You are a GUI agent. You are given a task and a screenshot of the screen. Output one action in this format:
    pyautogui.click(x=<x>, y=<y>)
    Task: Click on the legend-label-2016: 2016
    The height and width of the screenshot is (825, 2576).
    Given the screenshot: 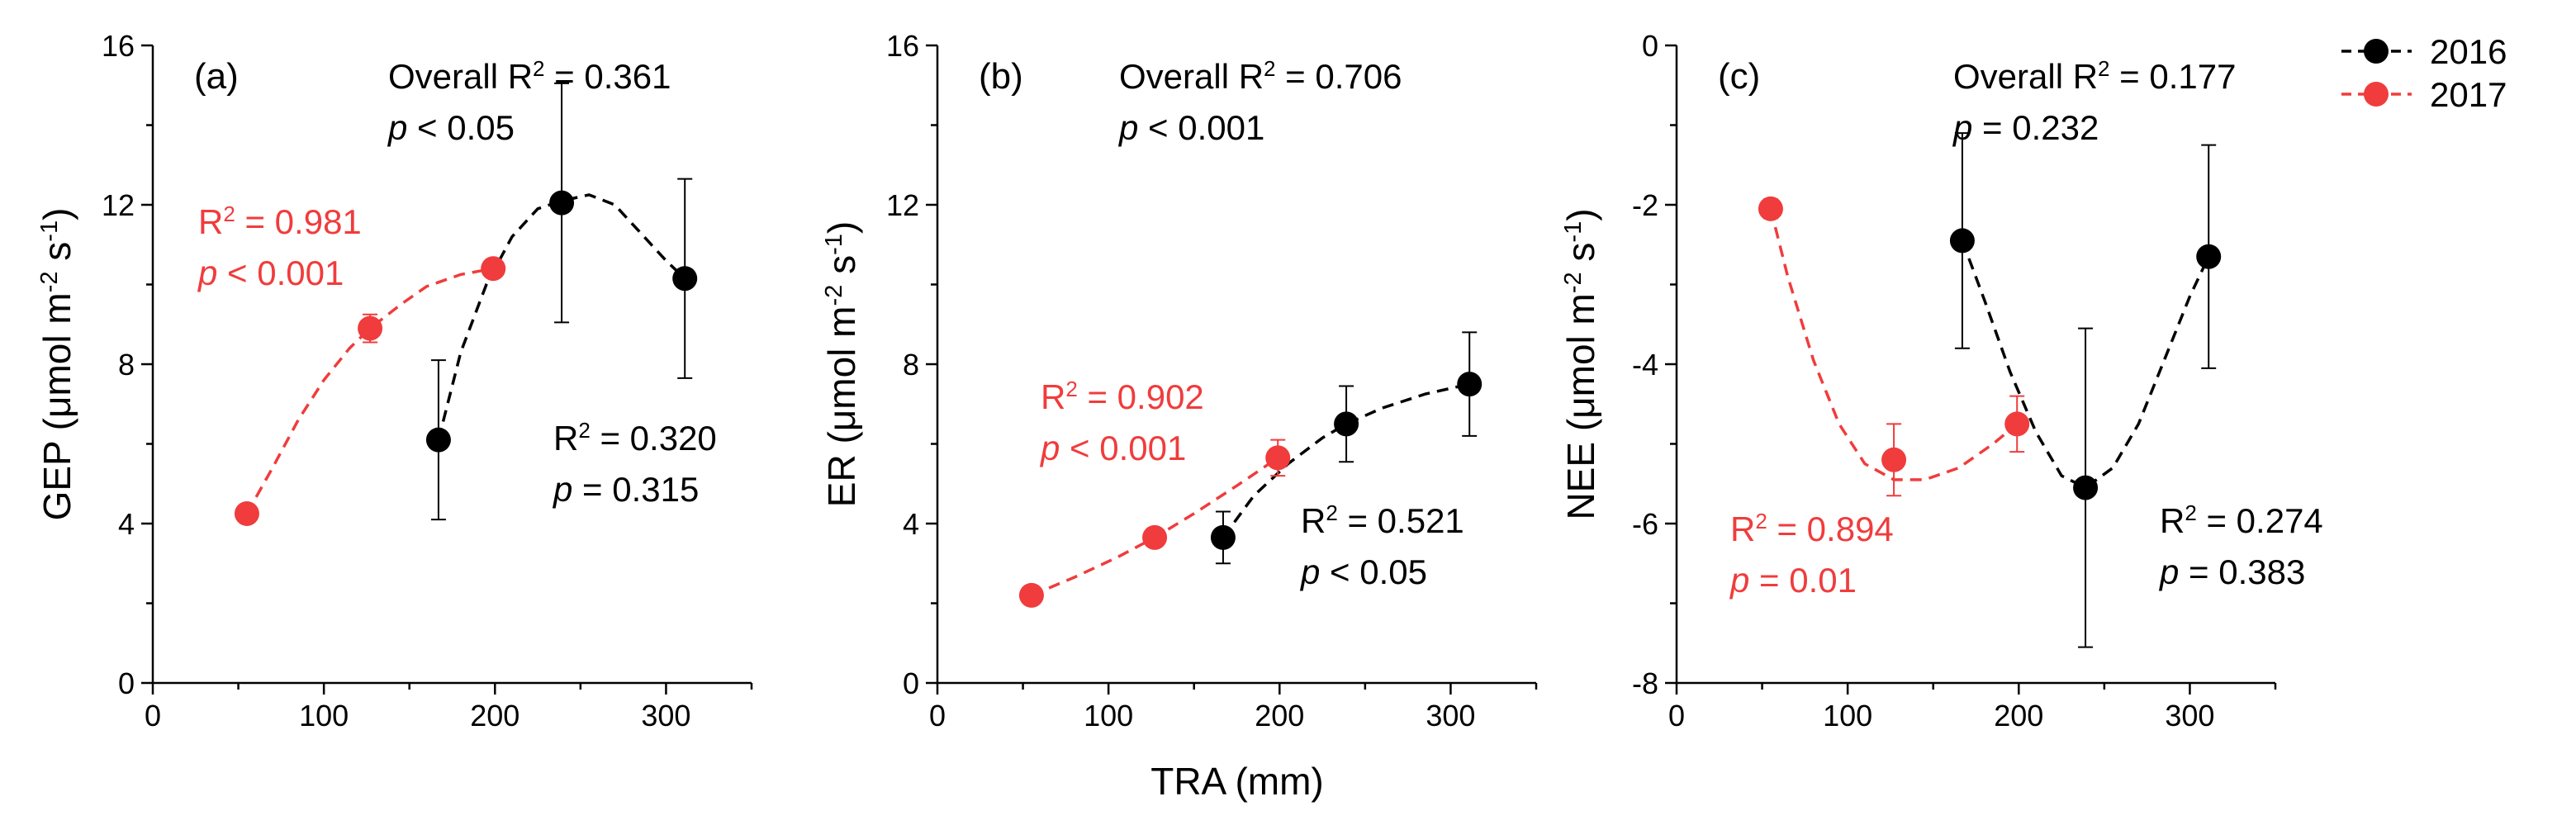 What is the action you would take?
    pyautogui.click(x=2468, y=51)
    